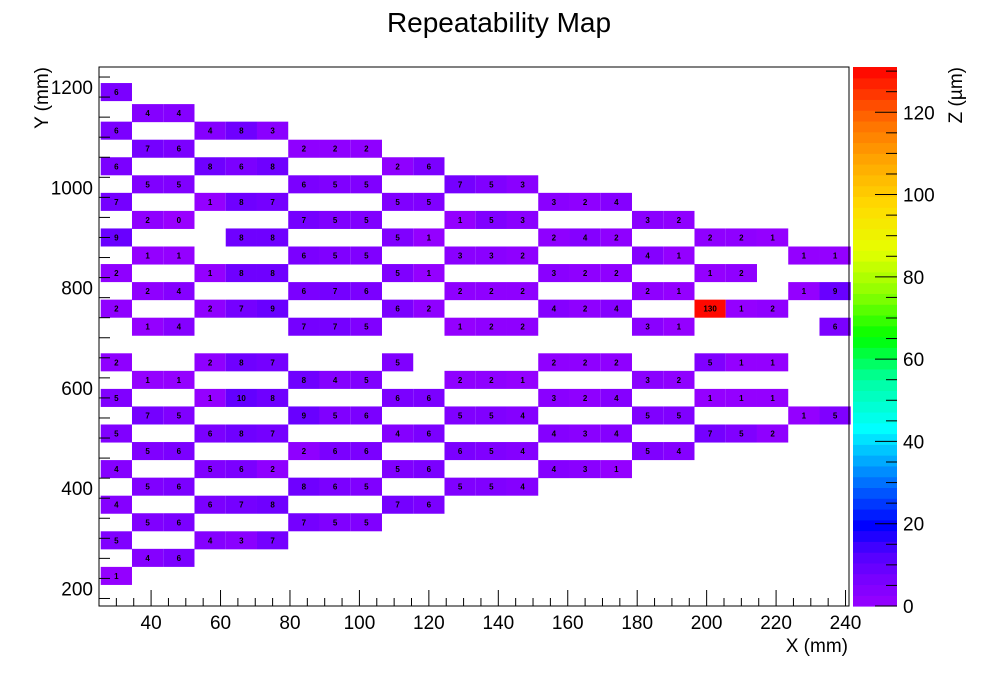 This screenshot has height=674, width=998. I want to click on y-axis-title: Y (mm), so click(42, 98).